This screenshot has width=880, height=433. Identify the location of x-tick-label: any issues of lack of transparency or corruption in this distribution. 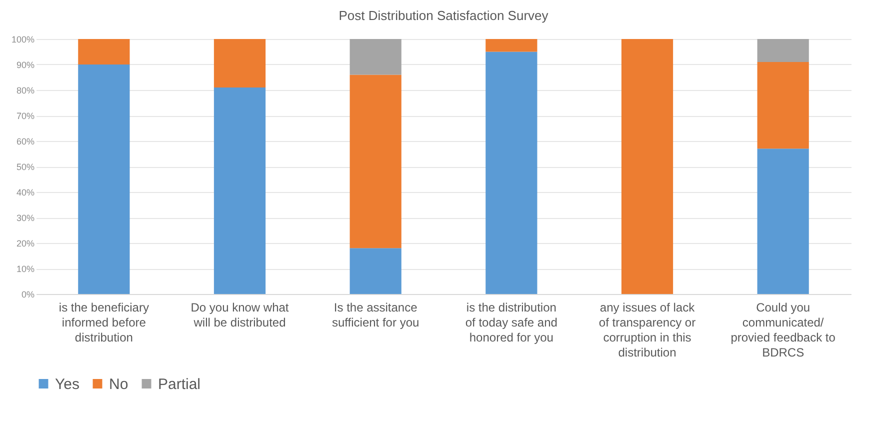
(647, 330).